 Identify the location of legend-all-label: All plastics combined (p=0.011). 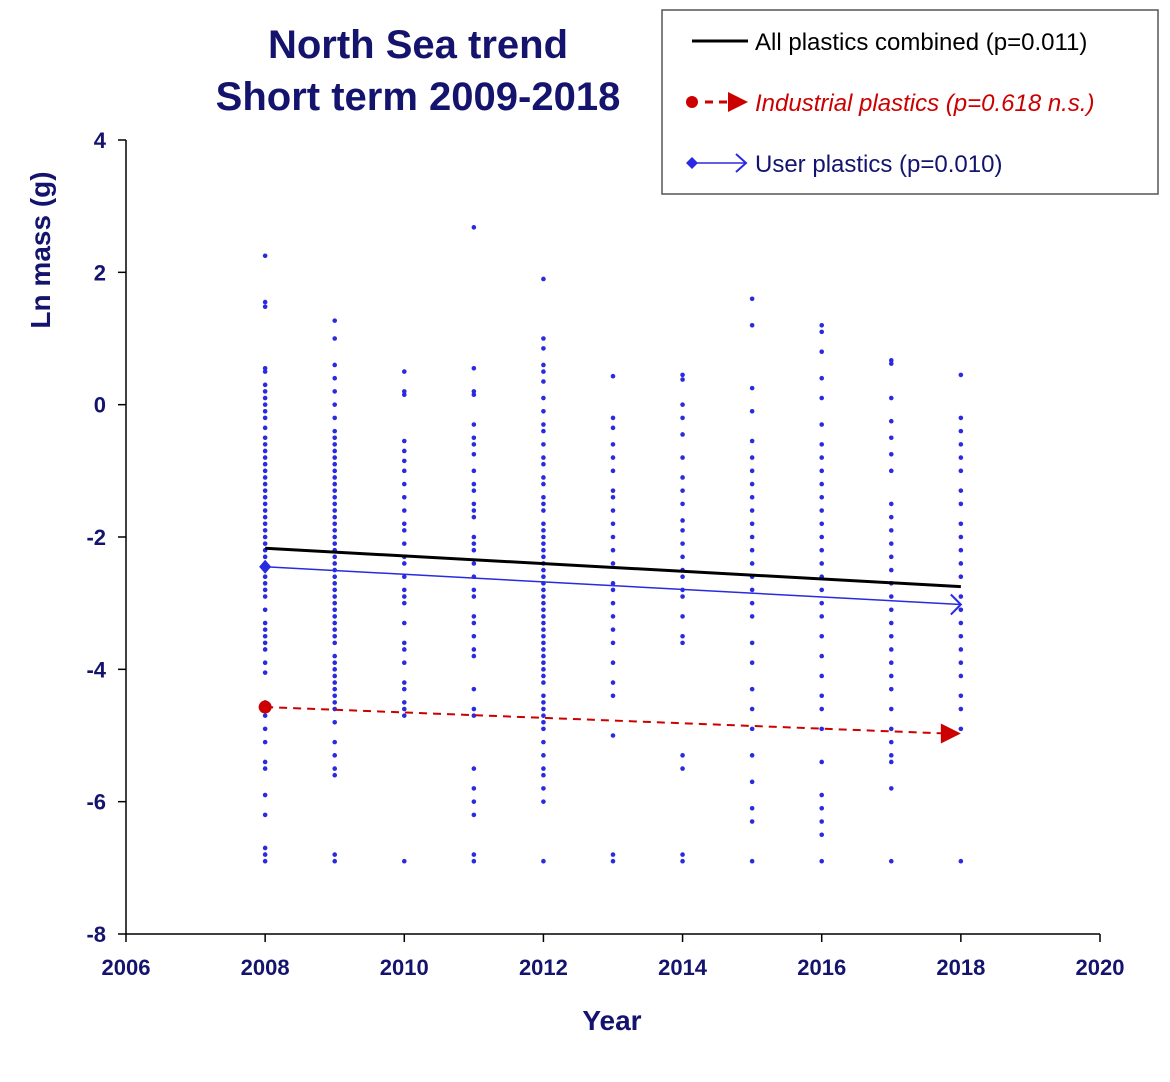
(921, 42).